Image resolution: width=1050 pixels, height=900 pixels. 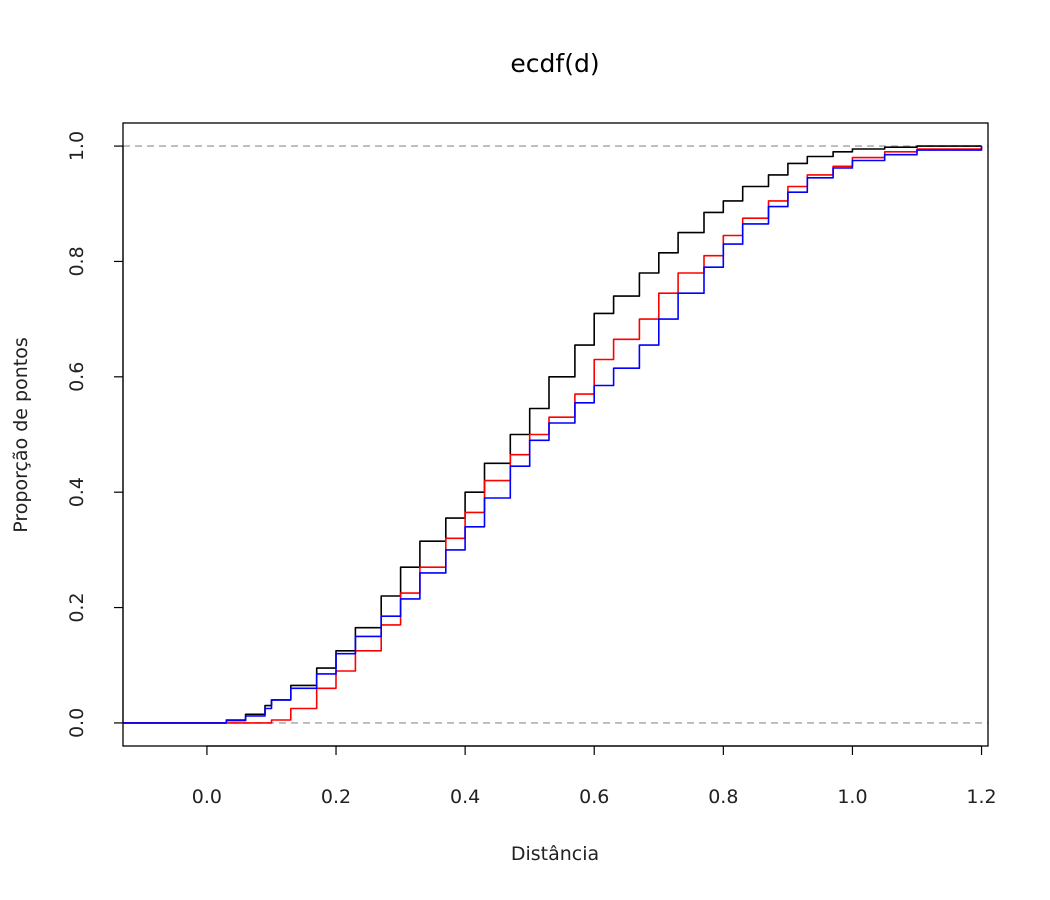 I want to click on y-axis: 0.0 0.2 0.4 0.6 0.8 1.0, so click(x=95, y=434).